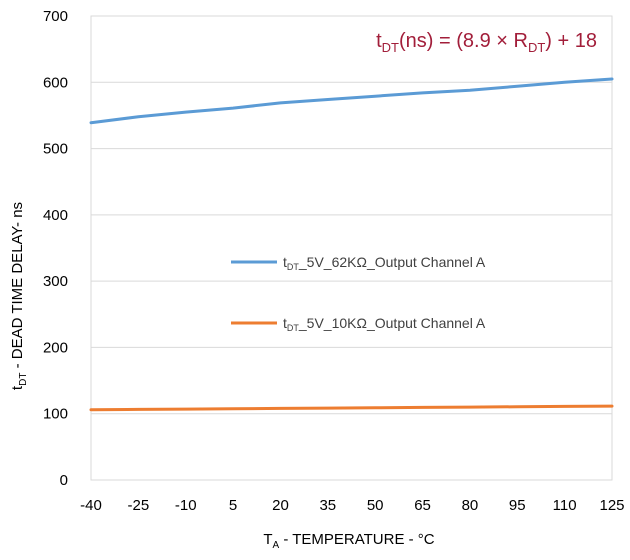  What do you see at coordinates (55, 82) in the screenshot?
I see `y-tick-label: 600` at bounding box center [55, 82].